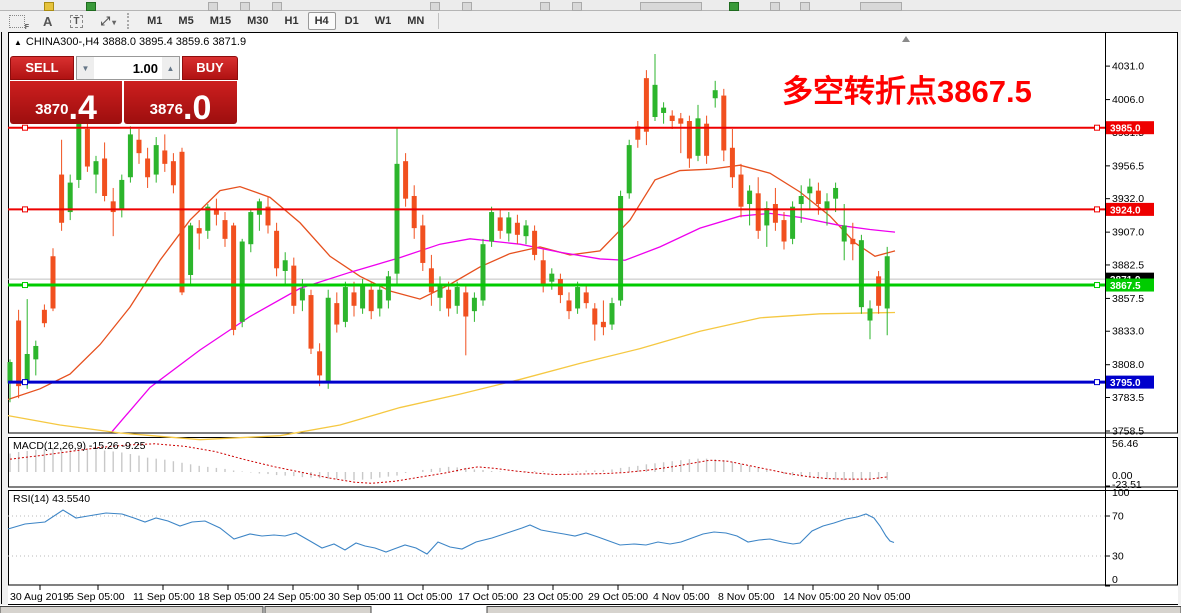 This screenshot has width=1181, height=613. What do you see at coordinates (1128, 332) in the screenshot?
I see `svg-text: 3833.0` at bounding box center [1128, 332].